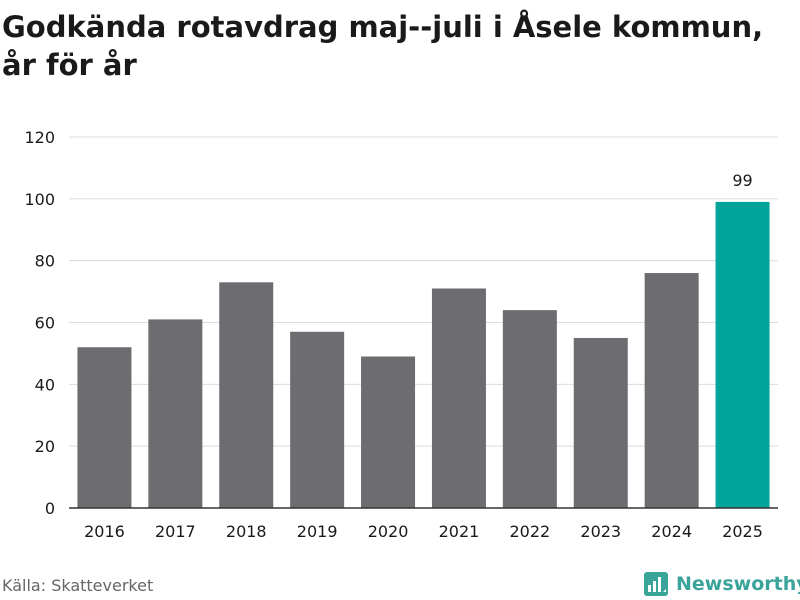 The width and height of the screenshot is (800, 600). I want to click on x-tick-label: 2018, so click(246, 531).